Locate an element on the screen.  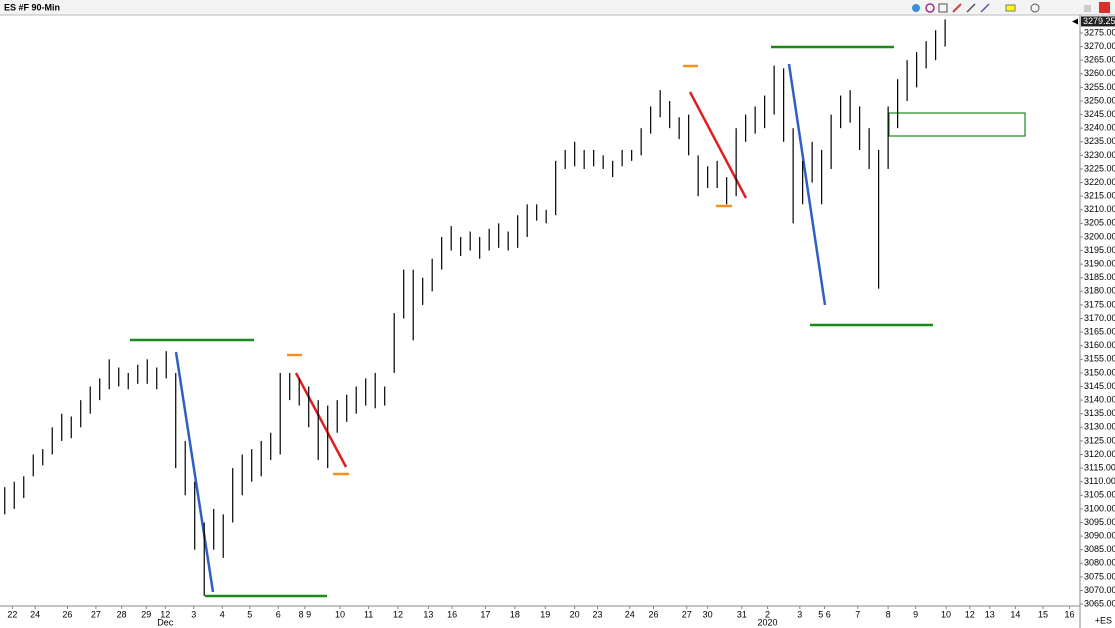
y-tick-label: 3260.00 is located at coordinates (1099, 73).